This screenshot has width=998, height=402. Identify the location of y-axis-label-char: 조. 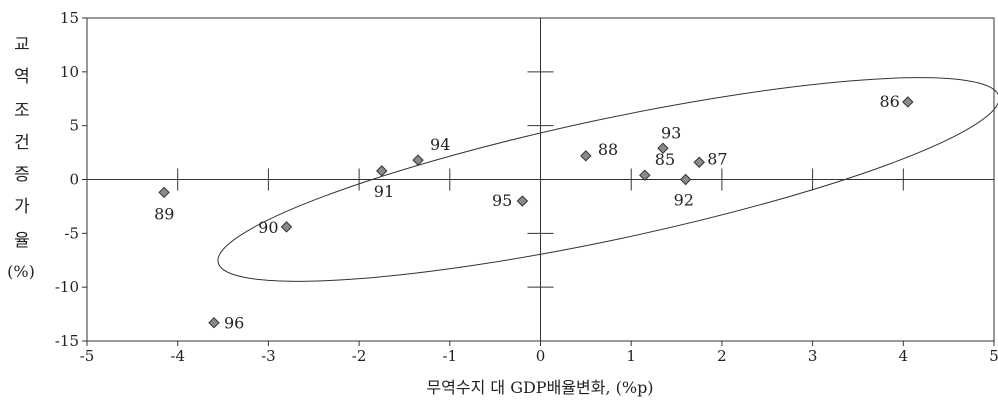
(22, 111).